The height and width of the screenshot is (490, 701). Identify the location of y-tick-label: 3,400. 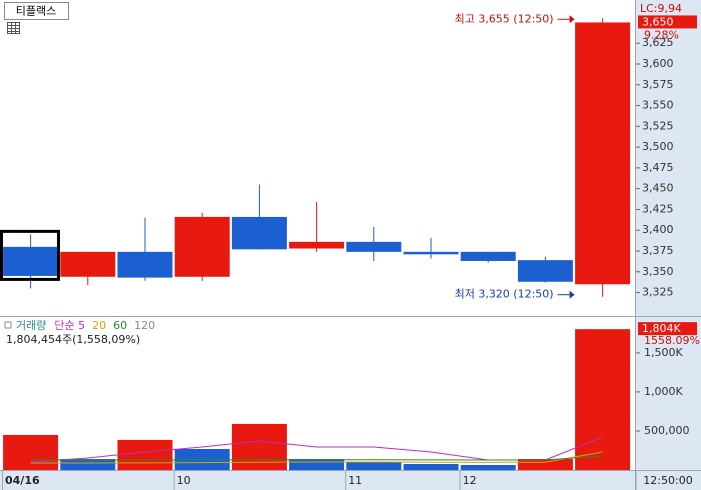
(658, 229).